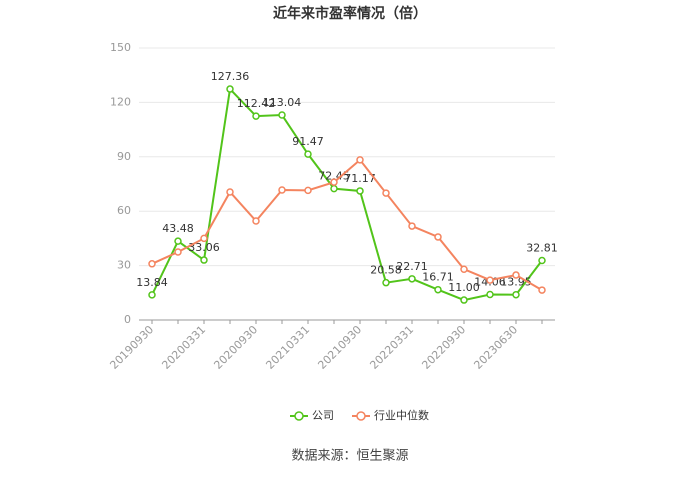 Image resolution: width=700 pixels, height=477 pixels. I want to click on data-label: 43.48, so click(178, 228).